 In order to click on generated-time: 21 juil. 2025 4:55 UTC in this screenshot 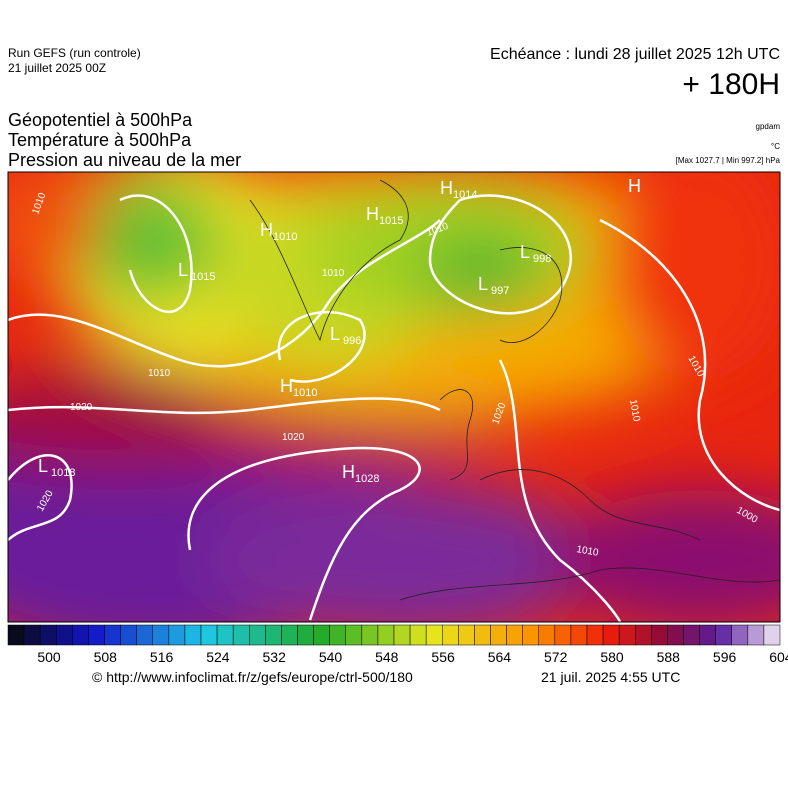, I will do `click(611, 677)`.